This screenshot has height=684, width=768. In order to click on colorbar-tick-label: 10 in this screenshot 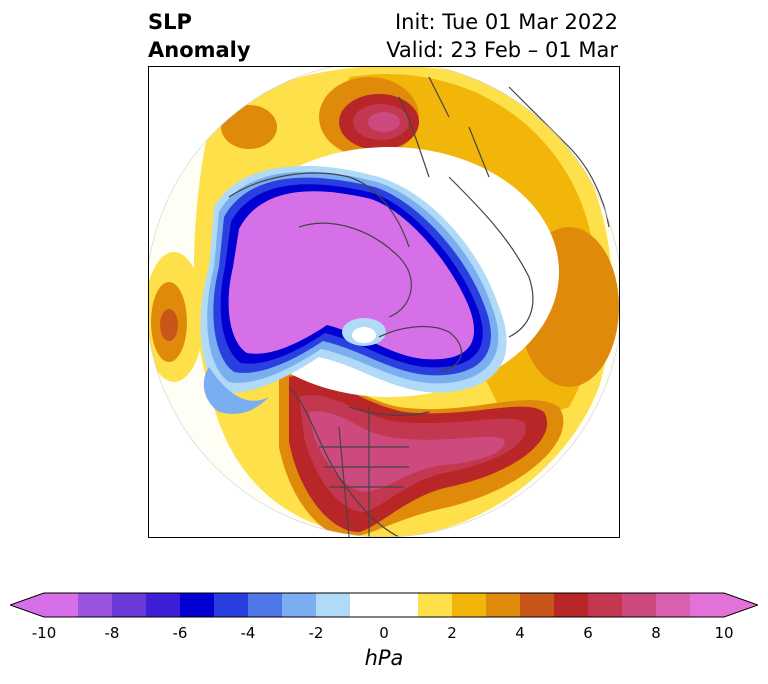, I will do `click(724, 633)`.